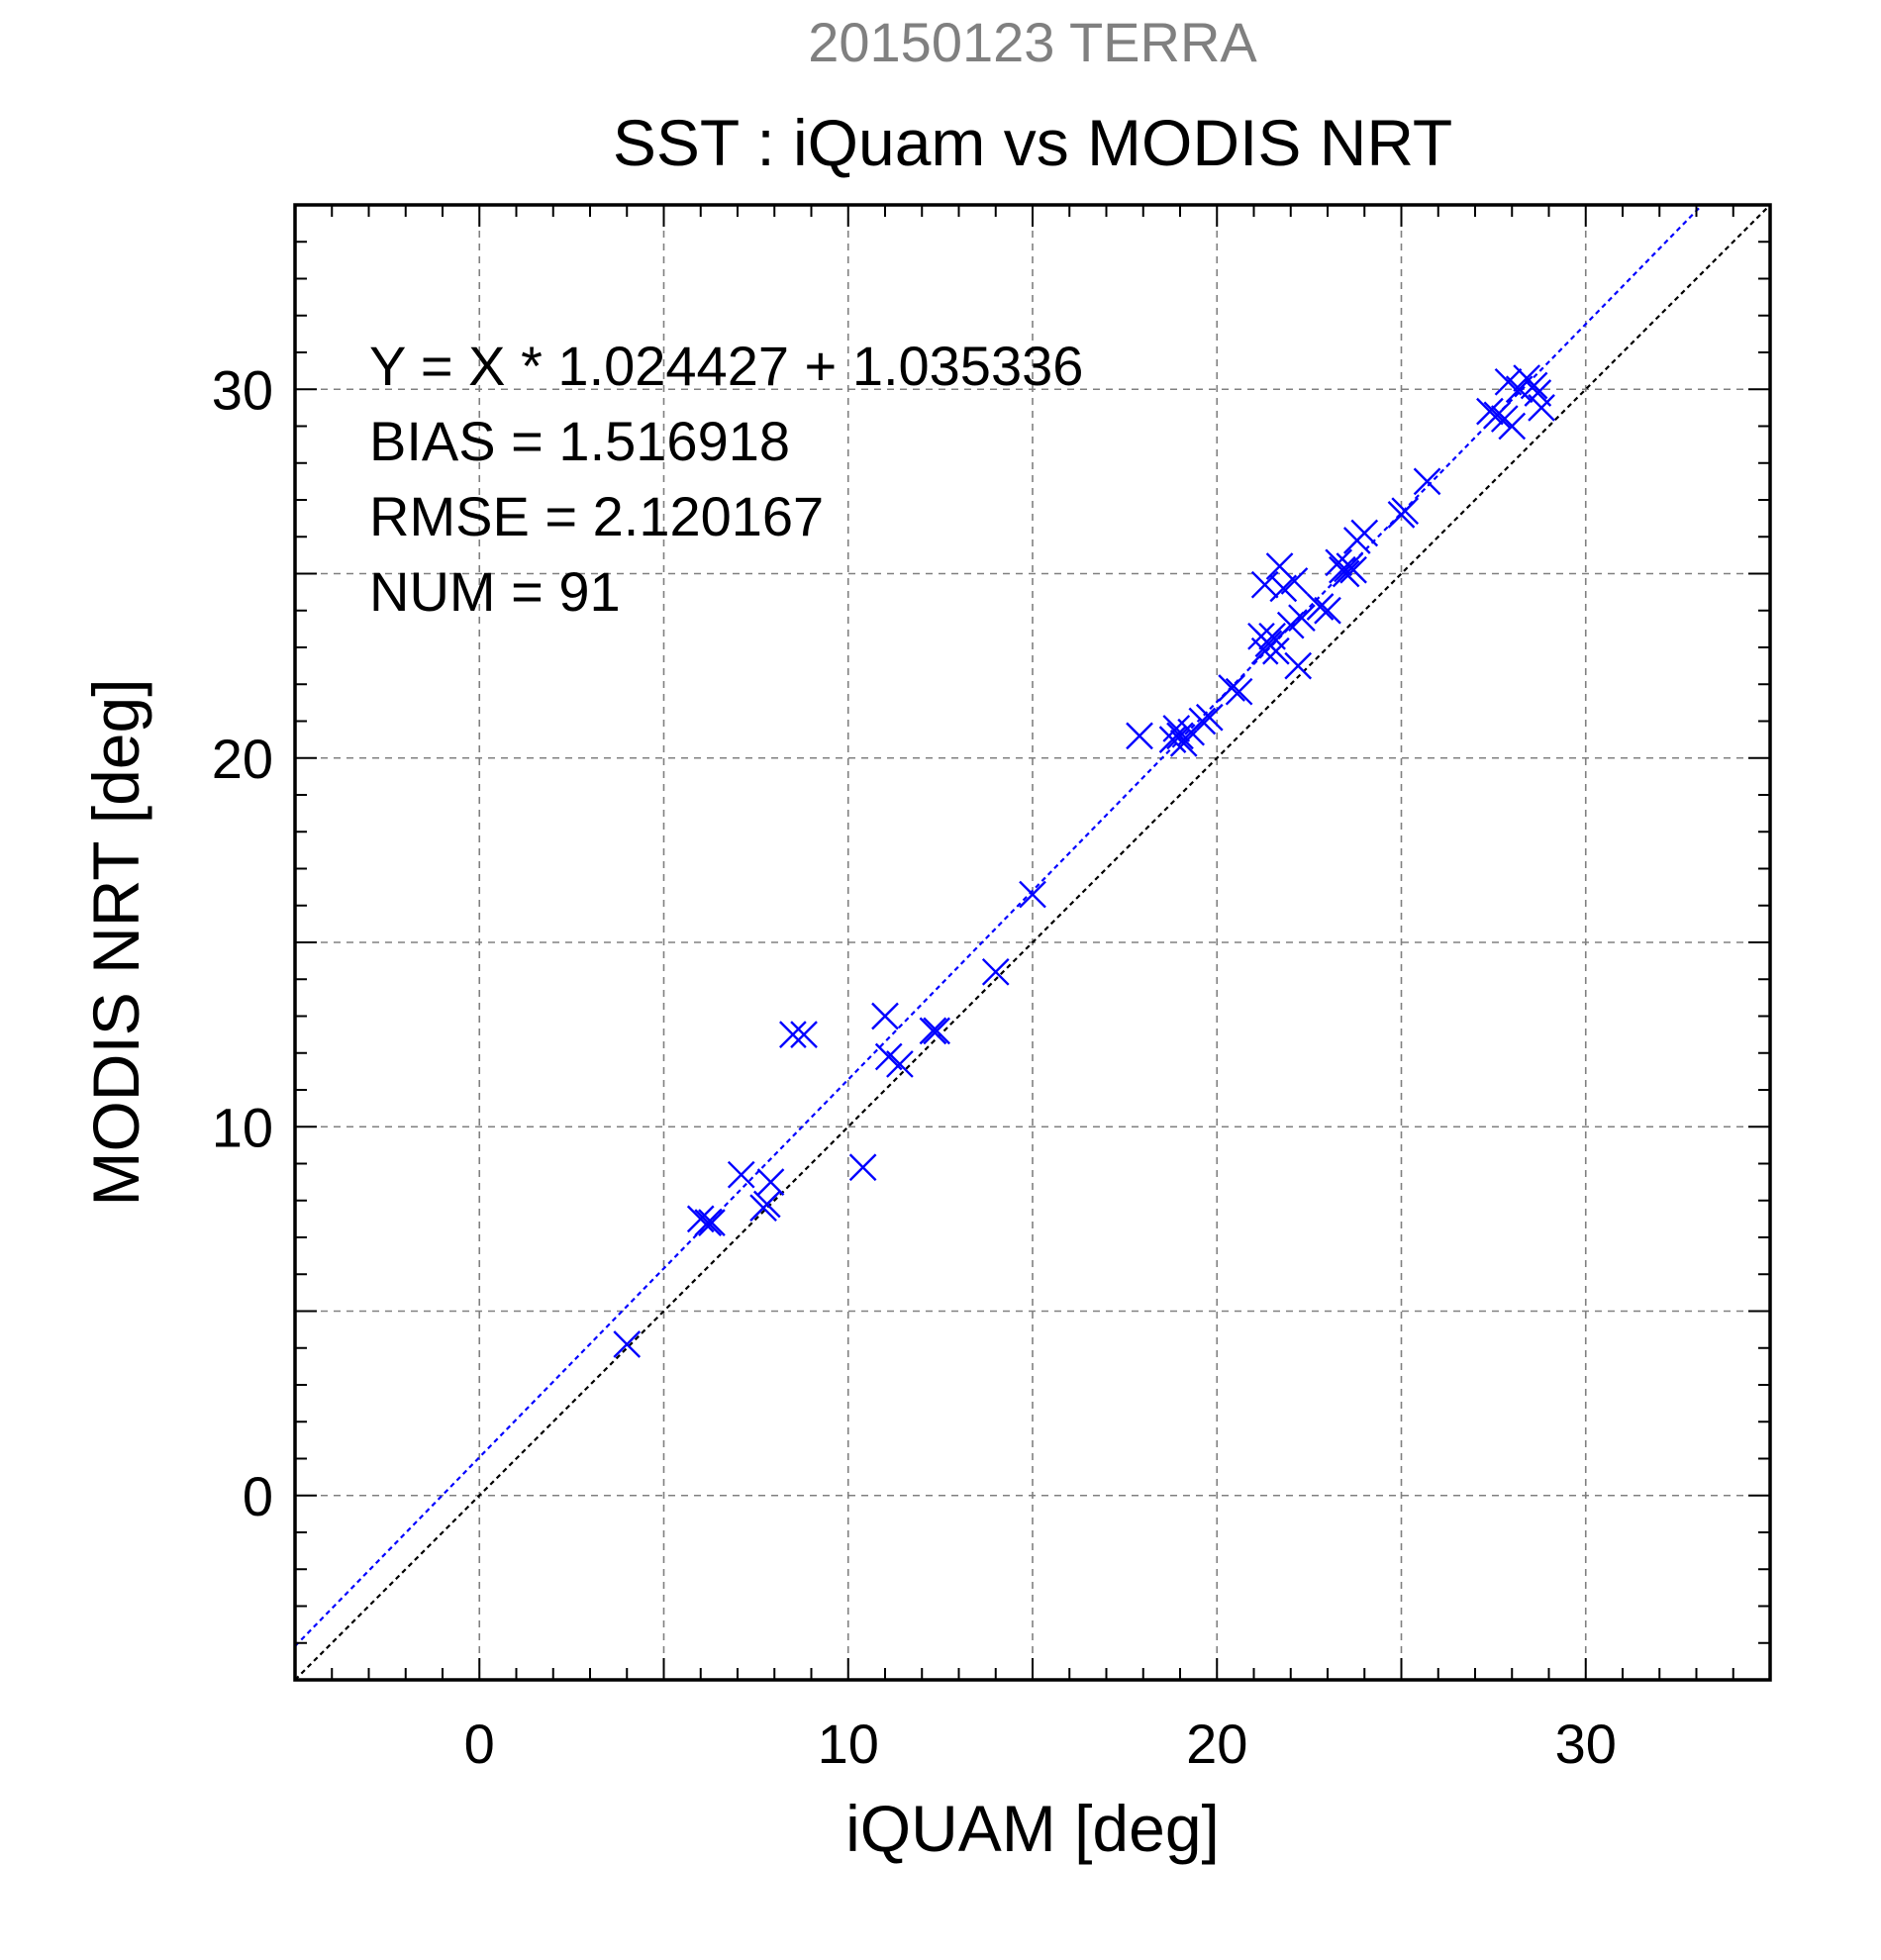 The height and width of the screenshot is (1960, 1881). What do you see at coordinates (495, 591) in the screenshot?
I see `stats-num: NUM = 91` at bounding box center [495, 591].